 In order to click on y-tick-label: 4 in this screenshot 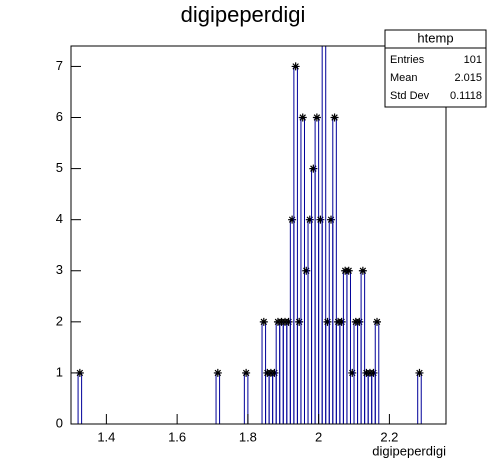, I will do `click(59, 218)`.